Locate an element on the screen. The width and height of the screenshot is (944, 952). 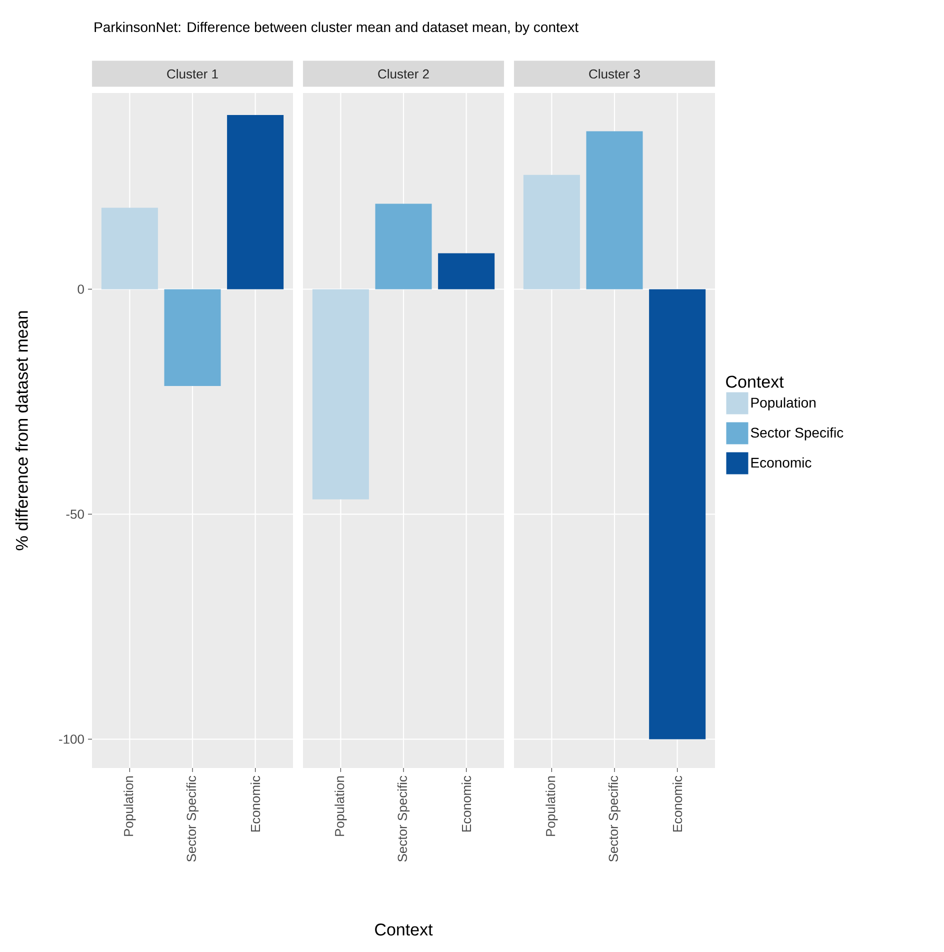
legend-label: Population is located at coordinates (783, 403).